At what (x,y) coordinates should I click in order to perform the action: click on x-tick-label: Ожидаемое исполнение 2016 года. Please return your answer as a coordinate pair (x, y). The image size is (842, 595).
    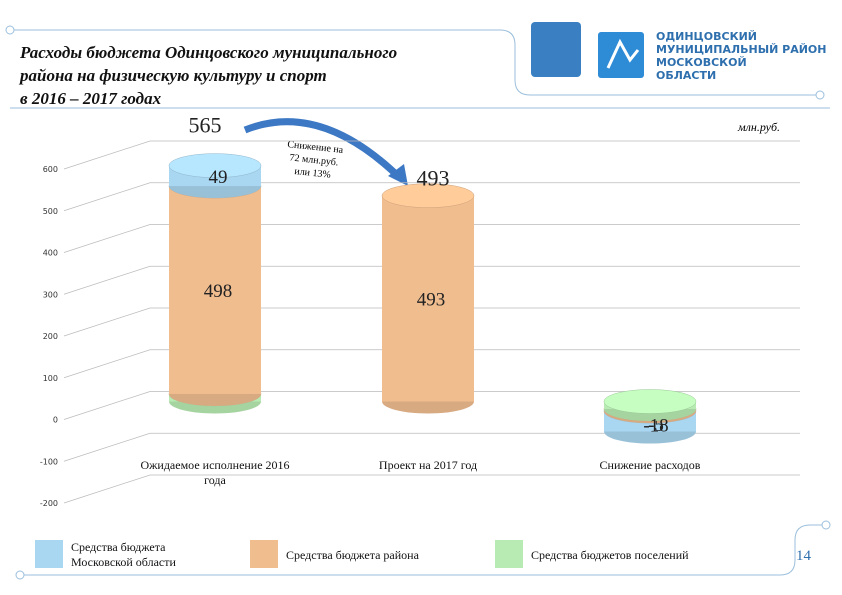
    Looking at the image, I should click on (215, 472).